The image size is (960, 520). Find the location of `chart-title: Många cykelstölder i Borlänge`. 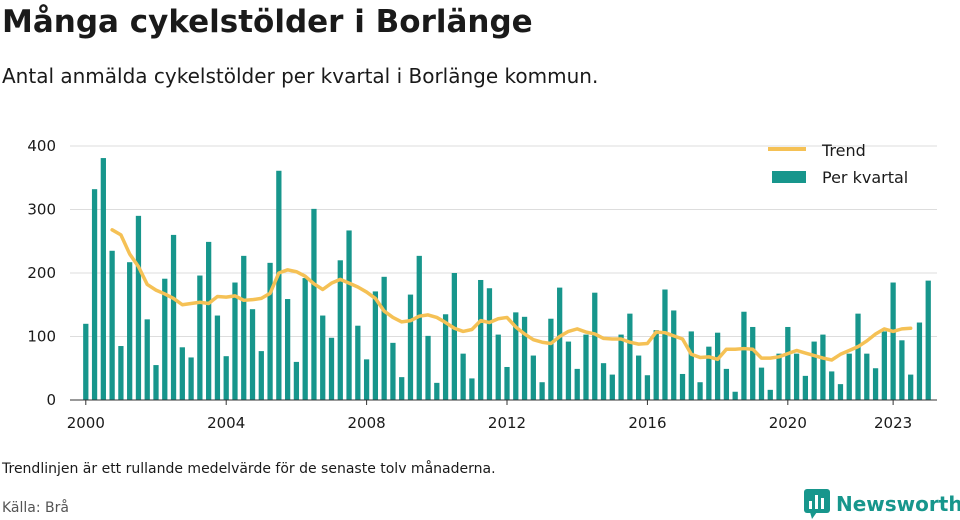

chart-title: Många cykelstölder i Borlänge is located at coordinates (267, 22).